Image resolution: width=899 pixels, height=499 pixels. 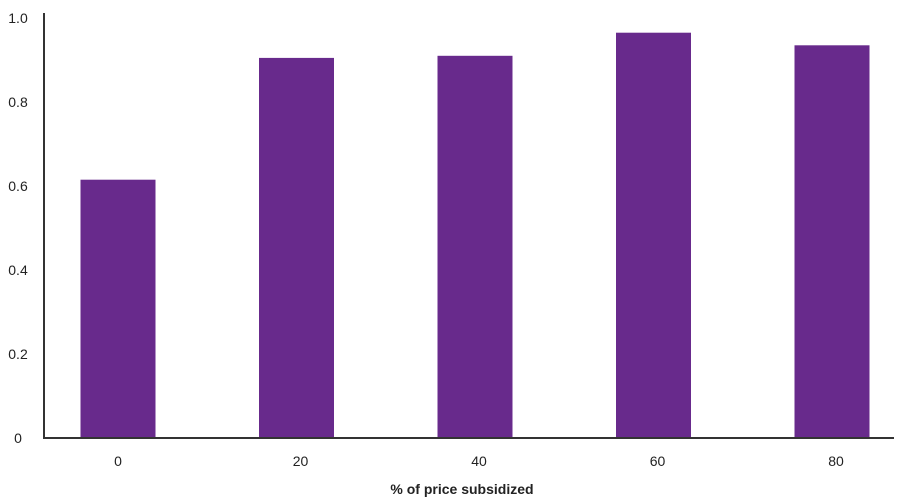 I want to click on y-axis-ticks: 0 0.2 0.4 0.6 0.8 1.0, so click(x=18, y=228).